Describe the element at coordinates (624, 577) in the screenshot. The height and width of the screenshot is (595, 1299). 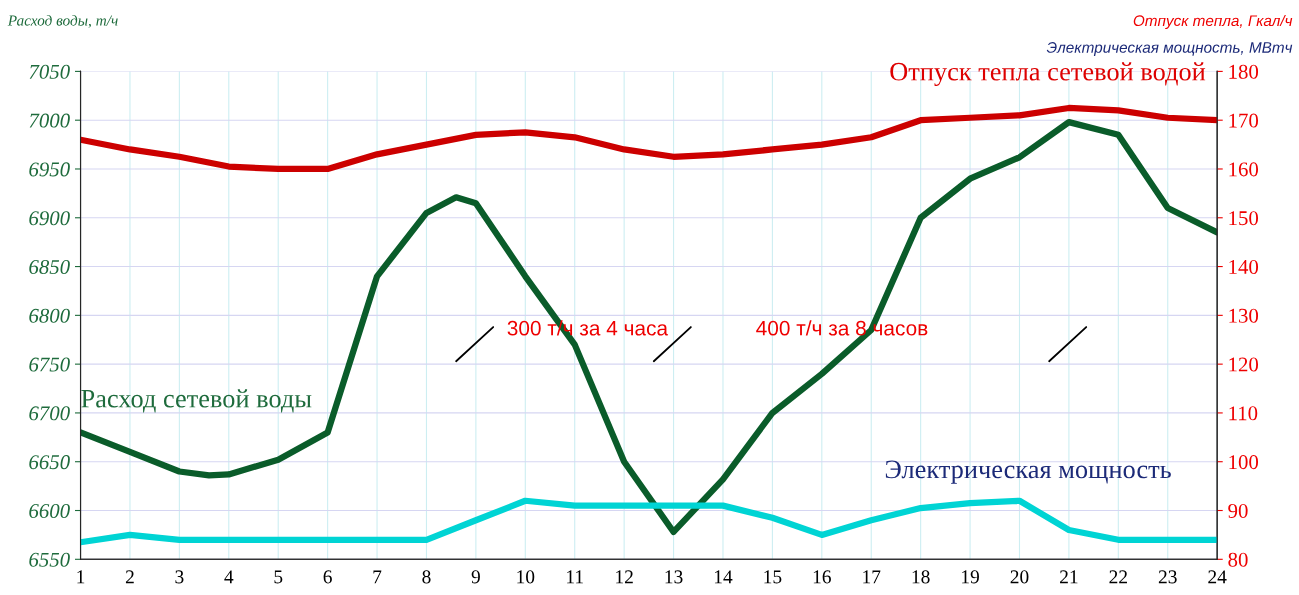
I see `x-tick-label: 12` at that location.